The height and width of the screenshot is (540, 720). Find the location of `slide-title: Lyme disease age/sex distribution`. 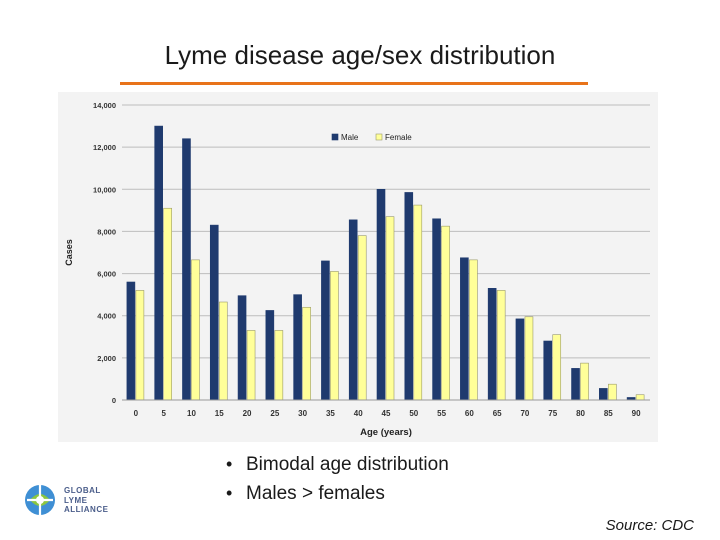

slide-title: Lyme disease age/sex distribution is located at coordinates (360, 55).